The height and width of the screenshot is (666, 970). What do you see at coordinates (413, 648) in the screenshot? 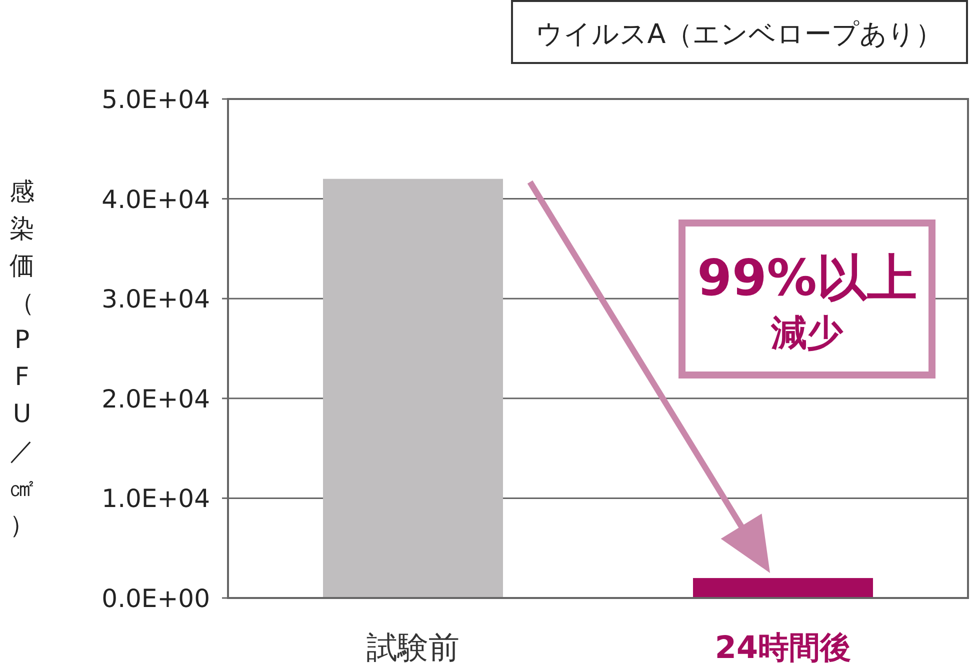
I see `x-tick-label: 試験前` at bounding box center [413, 648].